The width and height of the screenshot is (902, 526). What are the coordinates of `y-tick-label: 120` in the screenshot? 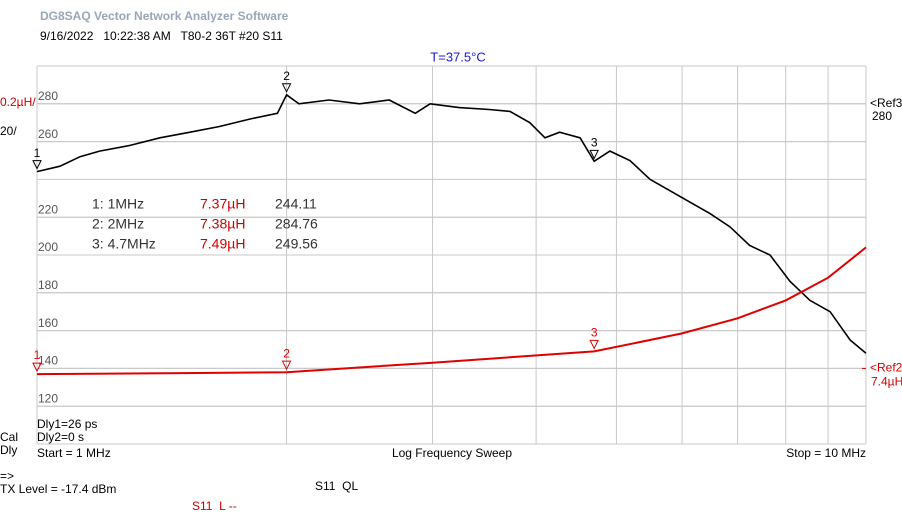 It's located at (48, 398).